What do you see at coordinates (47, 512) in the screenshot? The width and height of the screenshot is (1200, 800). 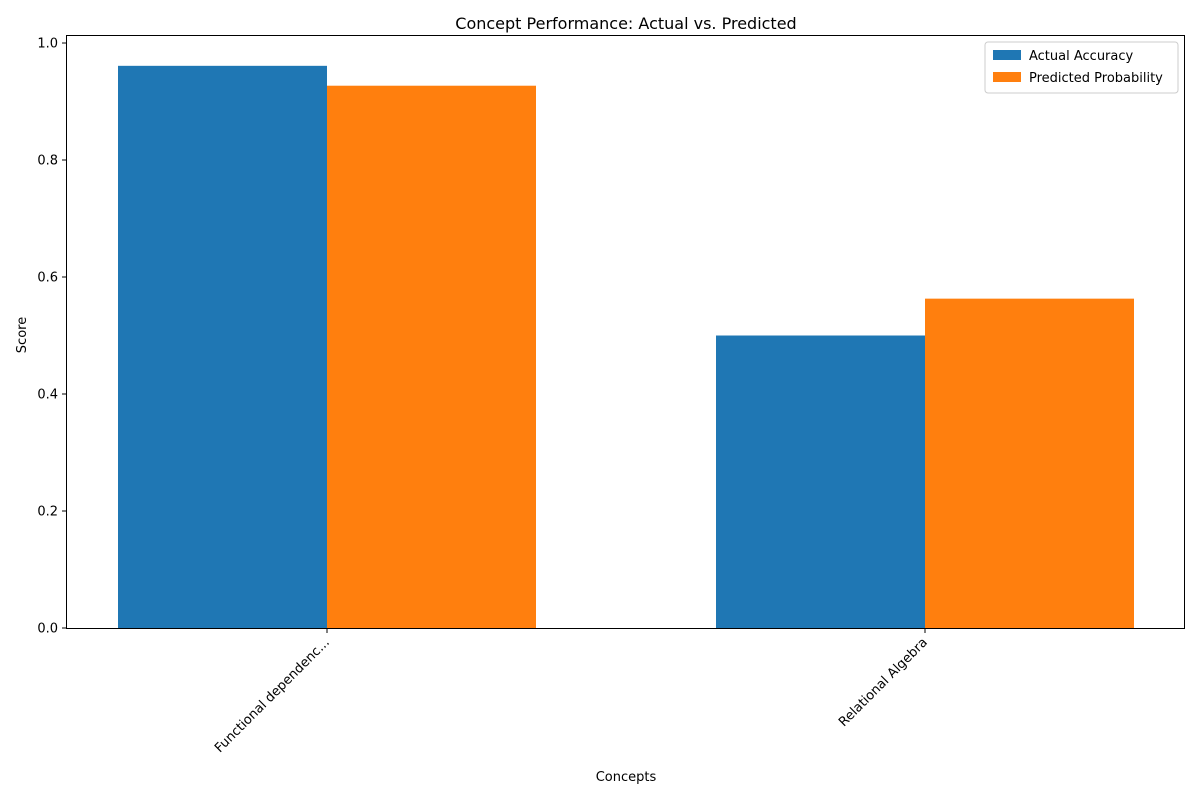 I see `y-tick-label: 0.2` at bounding box center [47, 512].